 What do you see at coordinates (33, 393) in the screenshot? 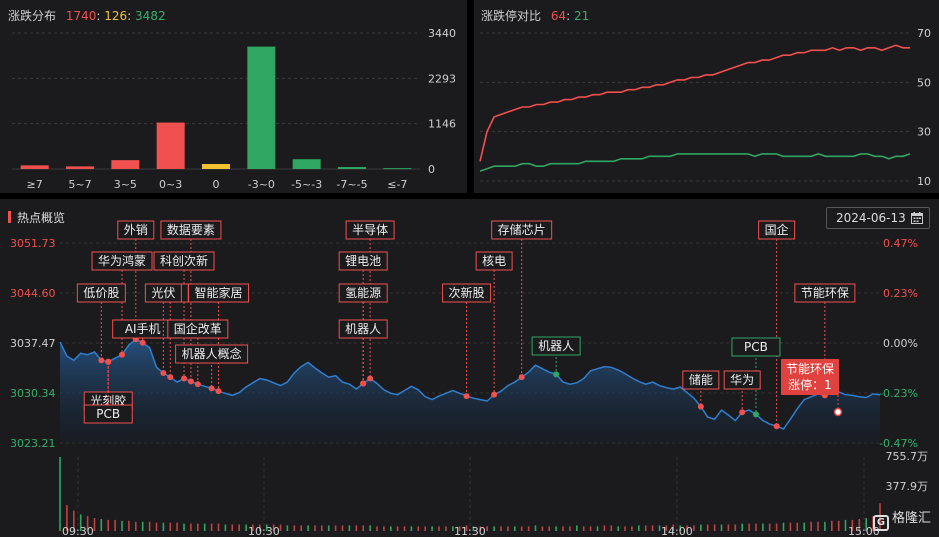
I see `y-tick-label: 3030.34` at bounding box center [33, 393].